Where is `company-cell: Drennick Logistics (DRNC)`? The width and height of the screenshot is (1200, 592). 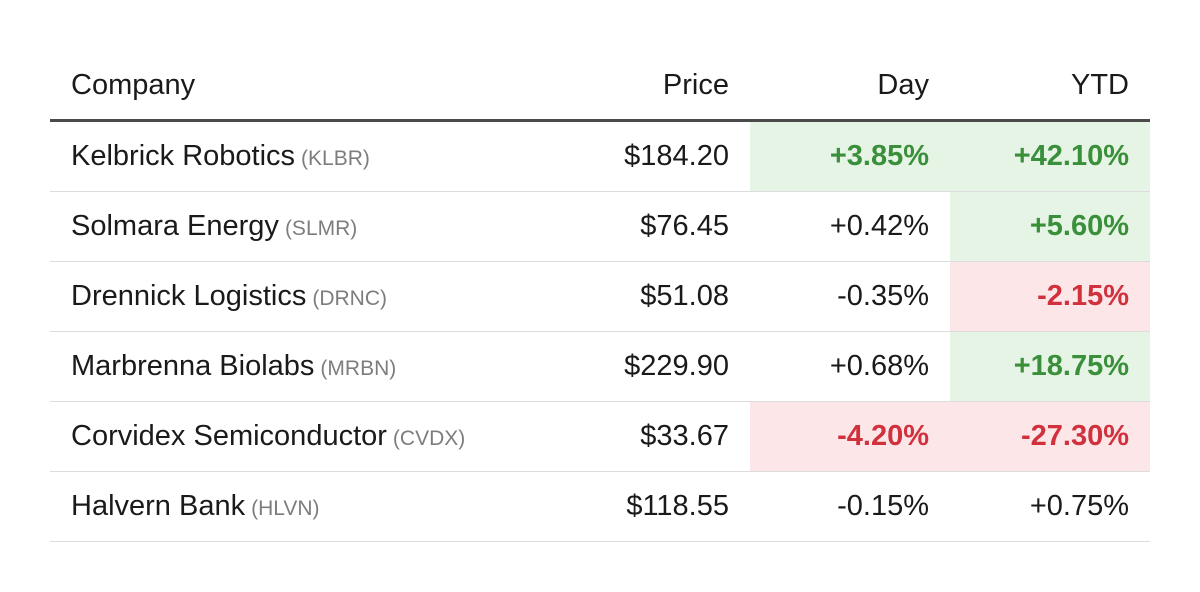
company-cell: Drennick Logistics (DRNC) is located at coordinates (300, 296).